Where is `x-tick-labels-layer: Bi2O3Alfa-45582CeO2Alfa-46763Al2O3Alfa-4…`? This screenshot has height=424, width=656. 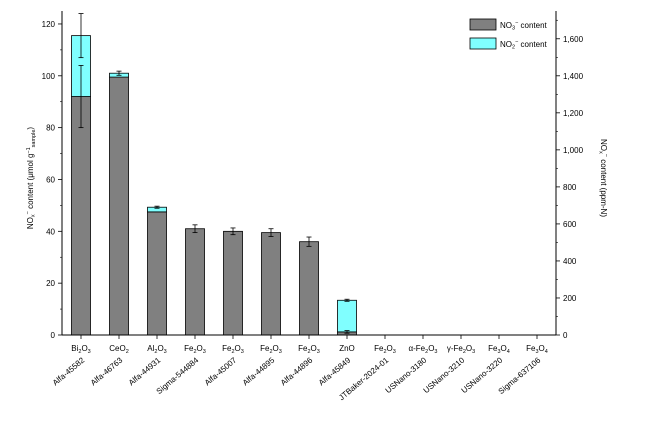 x-tick-labels-layer: Bi2O3Alfa-45582CeO2Alfa-46763Al2O3Alfa-4… is located at coordinates (299, 368).